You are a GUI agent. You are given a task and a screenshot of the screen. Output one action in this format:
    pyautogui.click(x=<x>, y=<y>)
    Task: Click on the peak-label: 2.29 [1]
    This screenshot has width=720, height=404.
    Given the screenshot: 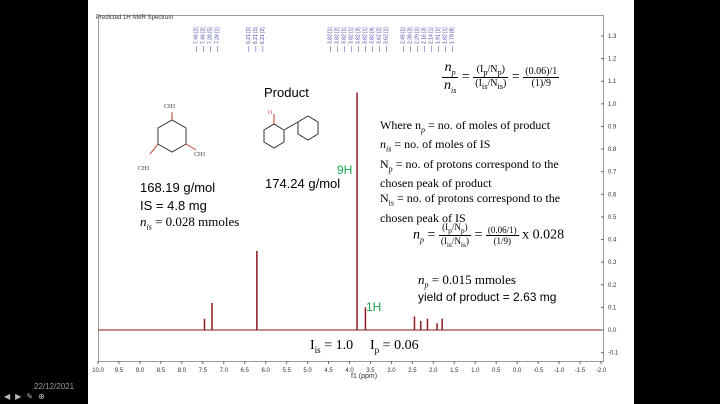 What is the action you would take?
    pyautogui.click(x=418, y=35)
    